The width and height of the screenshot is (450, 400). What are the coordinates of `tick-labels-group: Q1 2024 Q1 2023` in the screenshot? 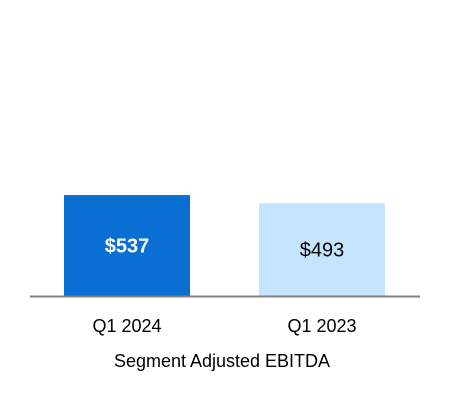 It's located at (224, 326).